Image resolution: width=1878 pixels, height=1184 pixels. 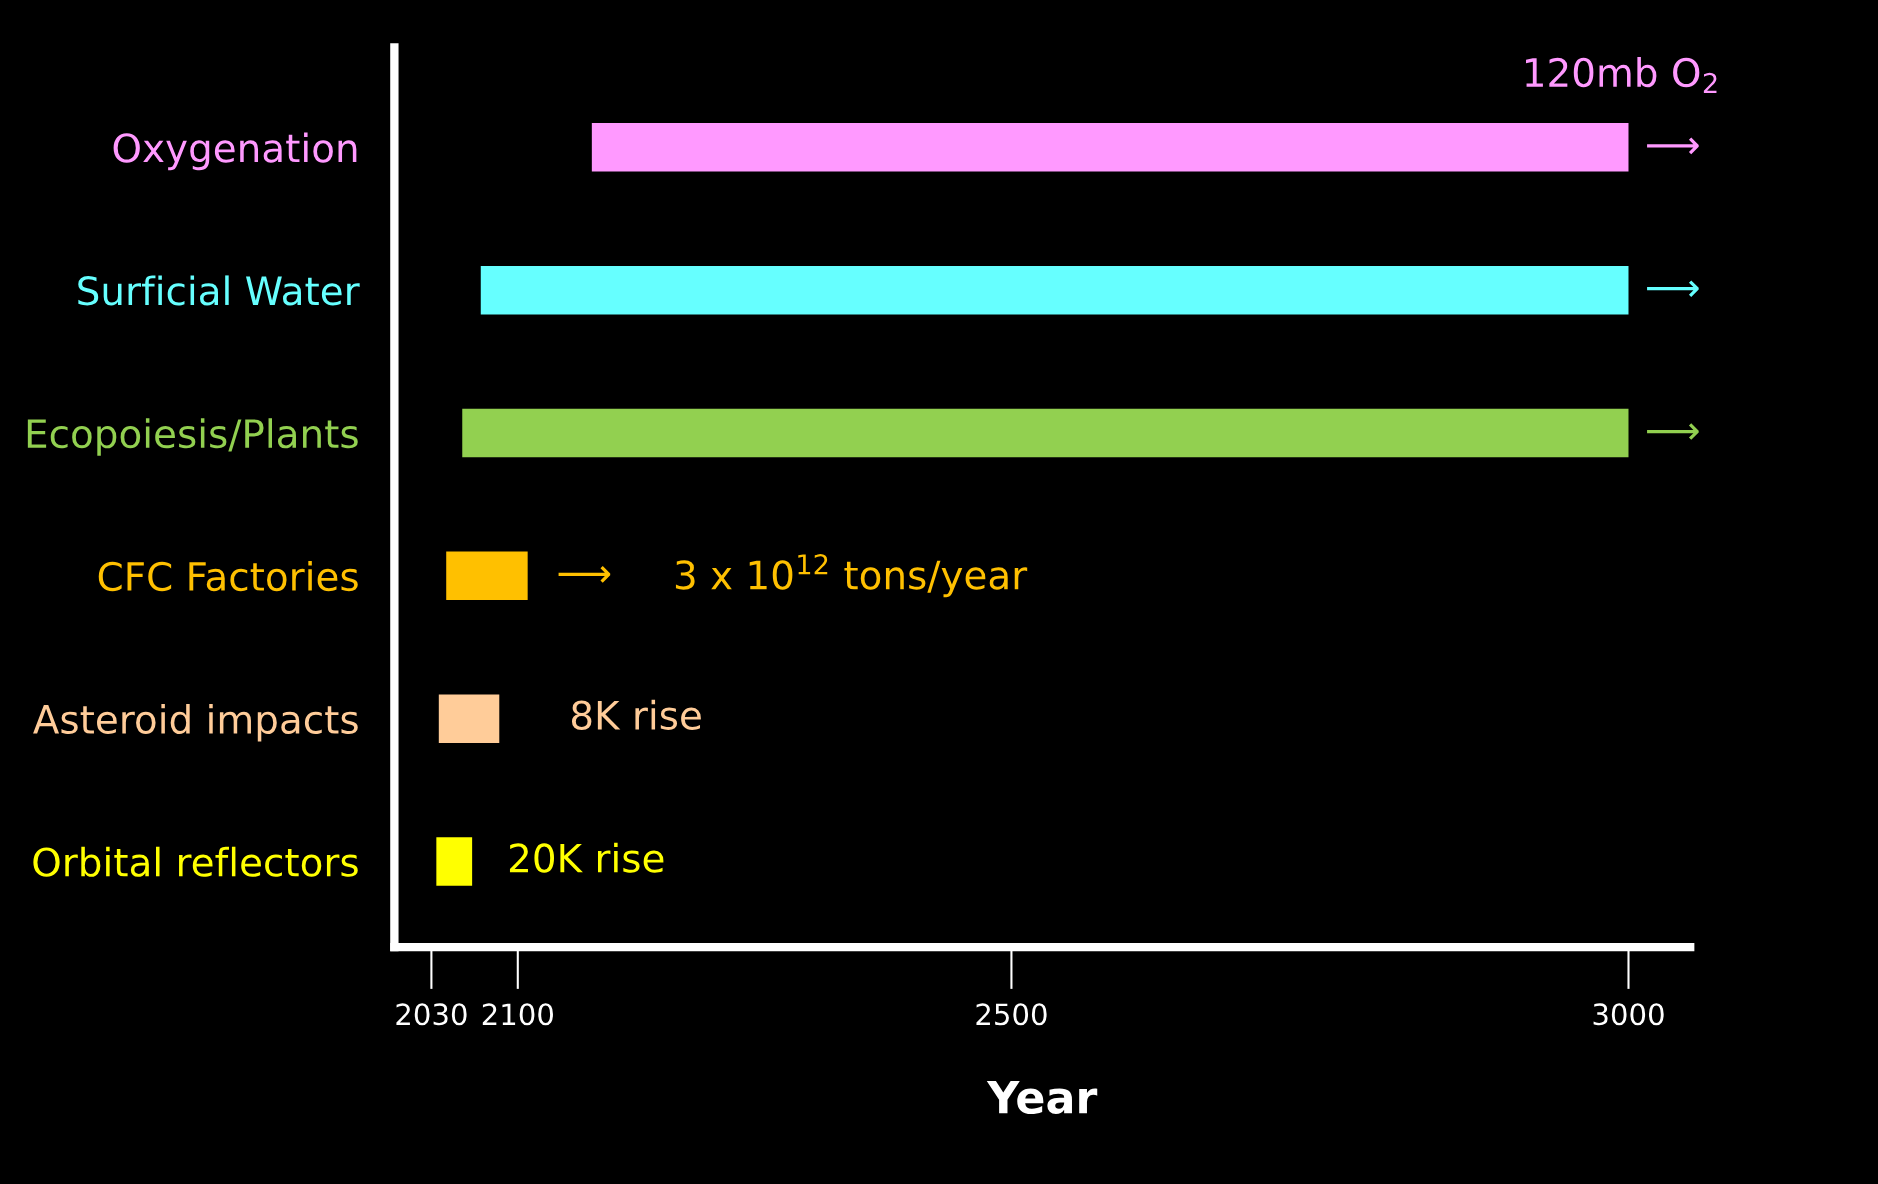 What do you see at coordinates (636, 714) in the screenshot?
I see `annotation: 8K rise` at bounding box center [636, 714].